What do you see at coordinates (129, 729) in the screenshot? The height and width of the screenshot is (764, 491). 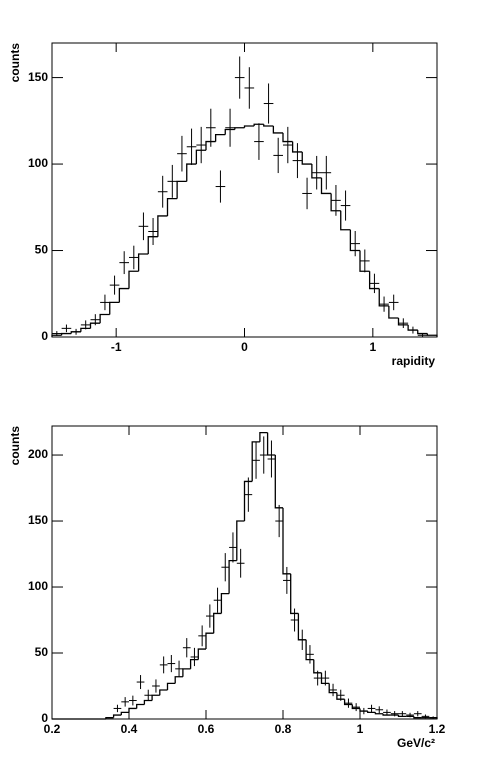 I see `x-tick-label: 0.4` at bounding box center [129, 729].